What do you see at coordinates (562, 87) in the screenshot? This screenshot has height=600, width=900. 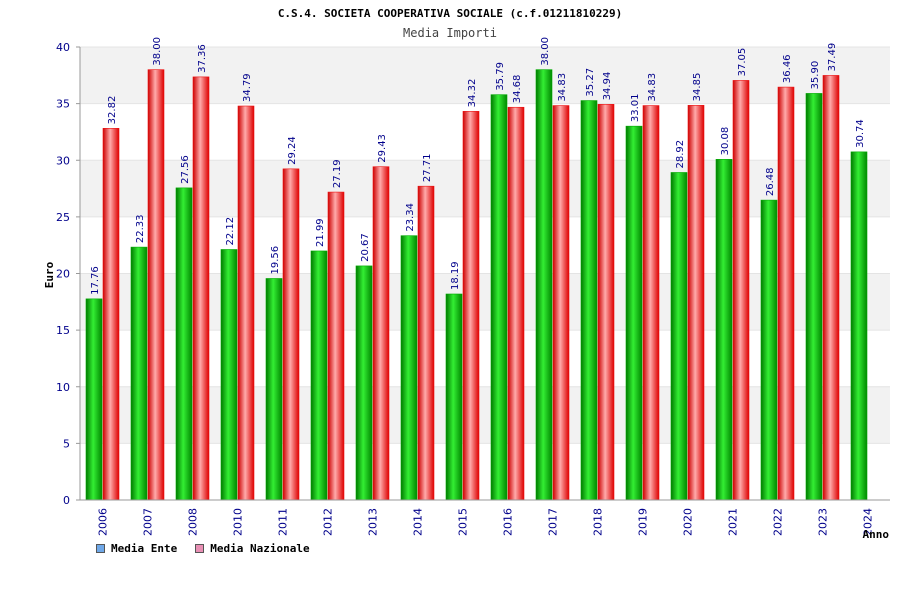 I see `data-label-nazionale-2017: 34.83` at bounding box center [562, 87].